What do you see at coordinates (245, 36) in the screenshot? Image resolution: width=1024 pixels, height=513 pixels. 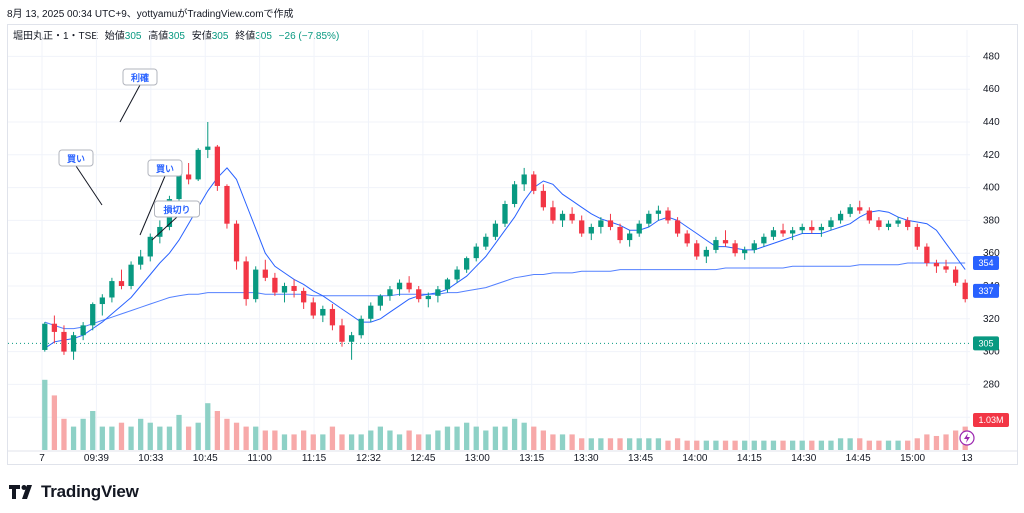 I see `close-label: 終値` at bounding box center [245, 36].